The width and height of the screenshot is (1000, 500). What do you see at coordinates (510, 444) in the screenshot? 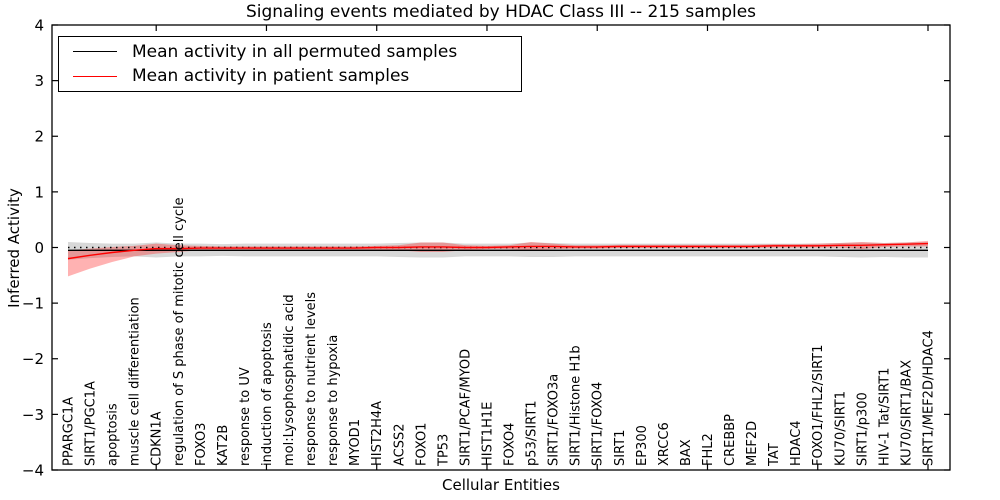
I see `x-category-label: FOXO4` at bounding box center [510, 444].